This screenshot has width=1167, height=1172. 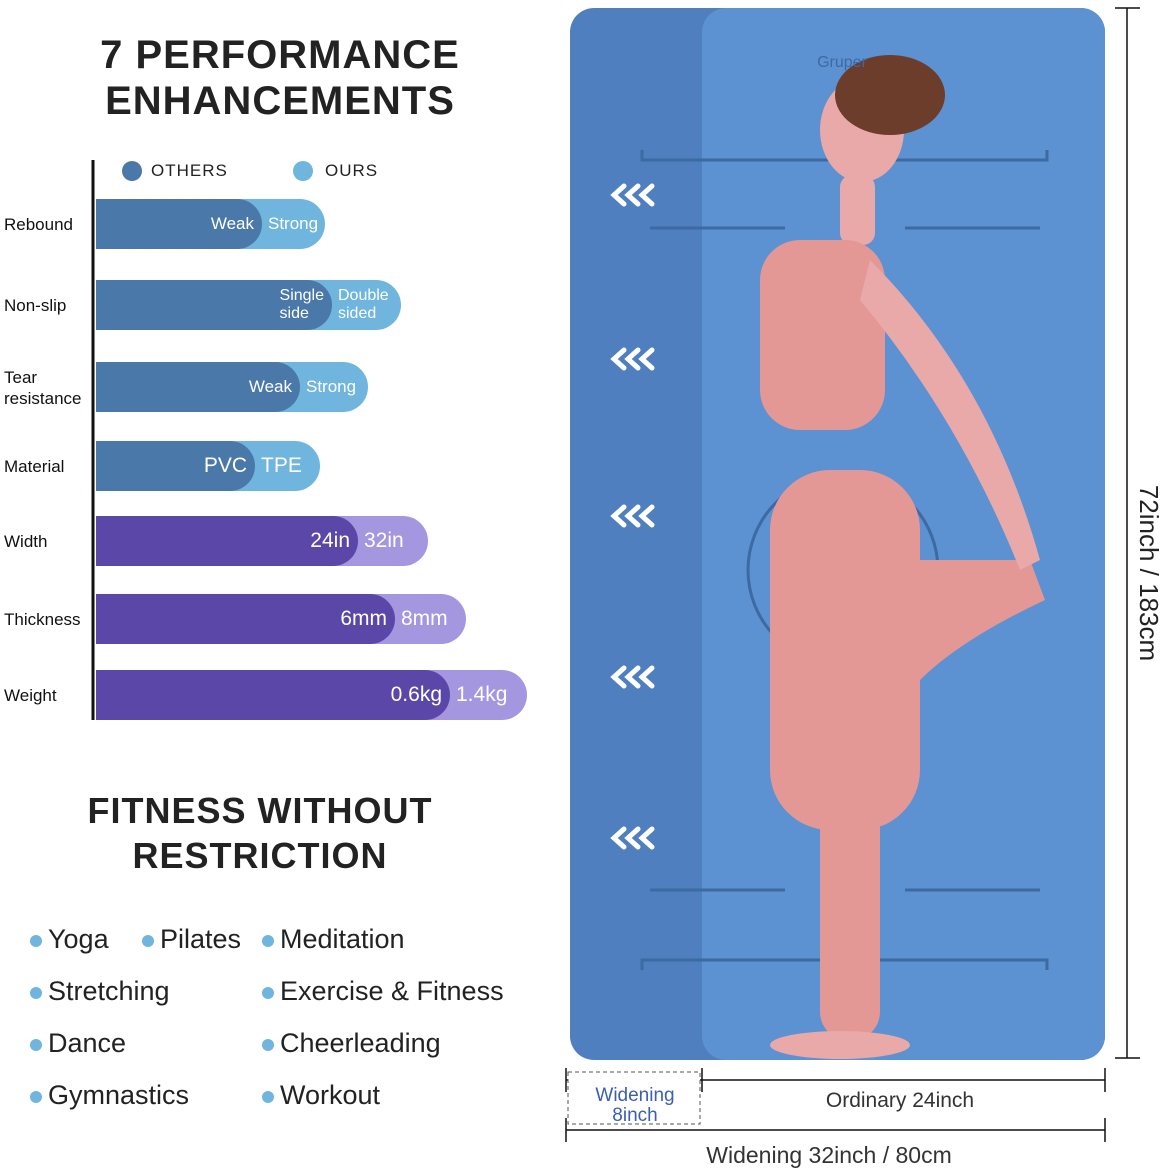 I want to click on activity: Exercise & Fitness, so click(x=383, y=991).